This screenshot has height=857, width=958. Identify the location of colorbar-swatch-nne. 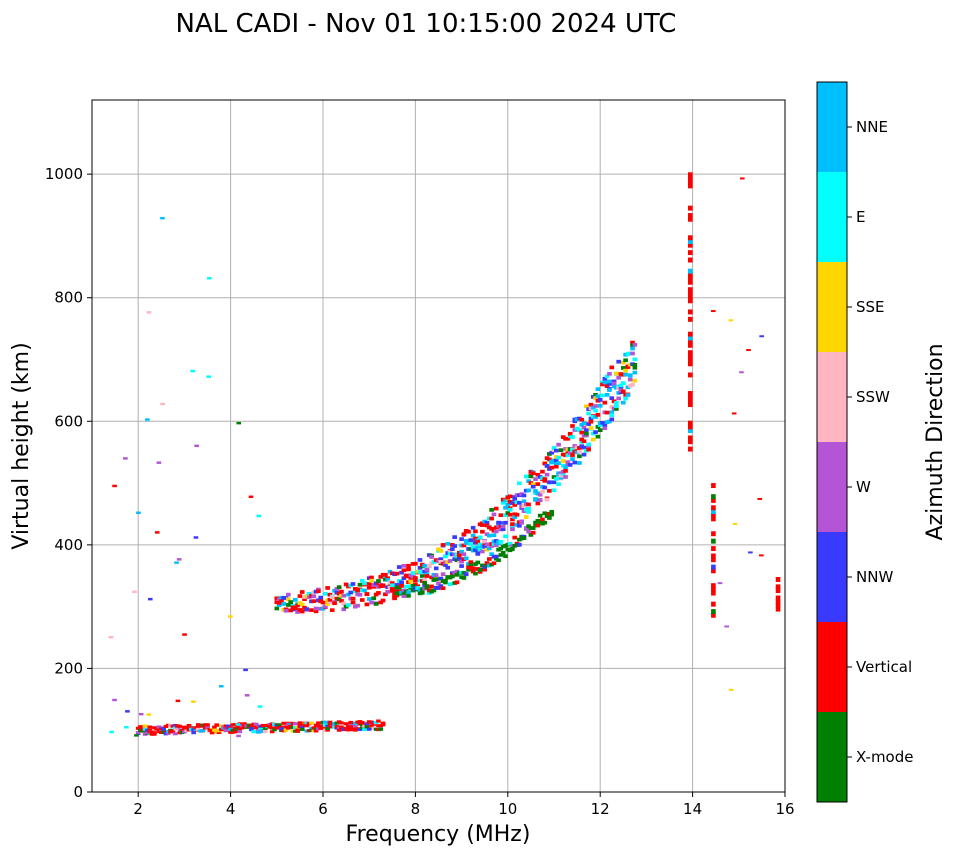
(832, 127).